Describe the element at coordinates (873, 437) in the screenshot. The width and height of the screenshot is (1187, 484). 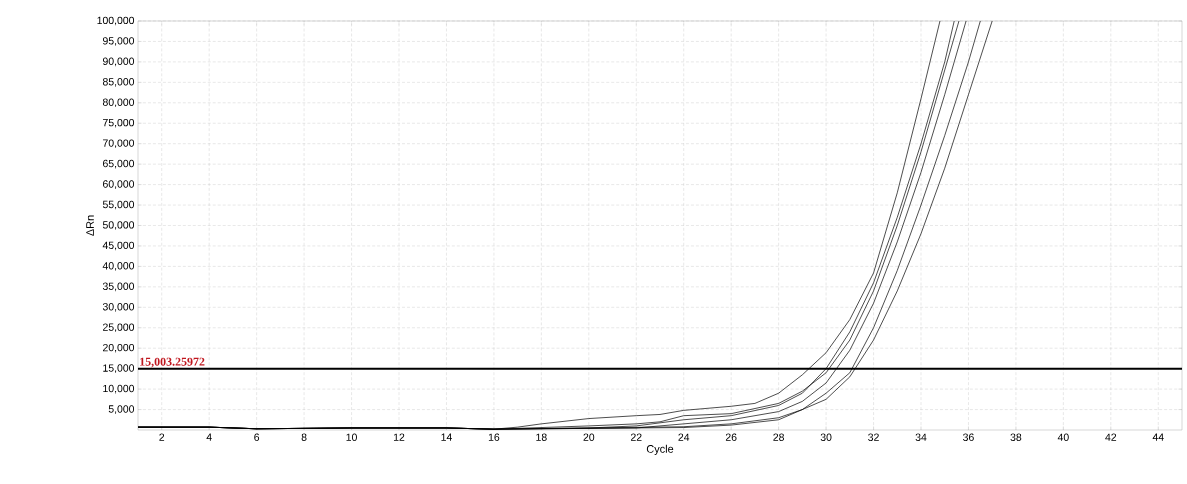
I see `x-tick-label: 32` at that location.